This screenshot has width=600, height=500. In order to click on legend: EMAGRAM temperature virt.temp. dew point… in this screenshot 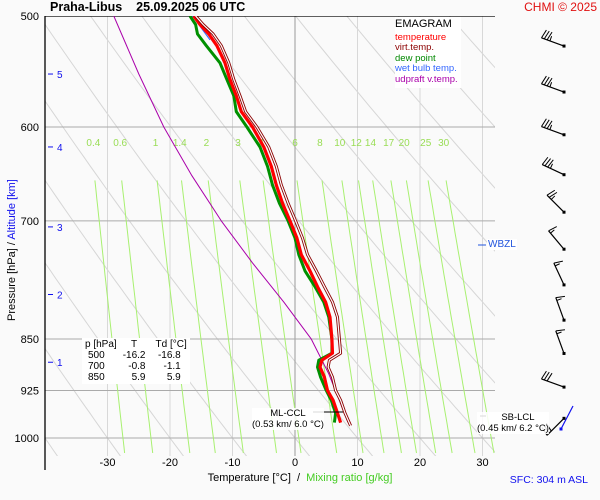, I will do `click(428, 52)`.